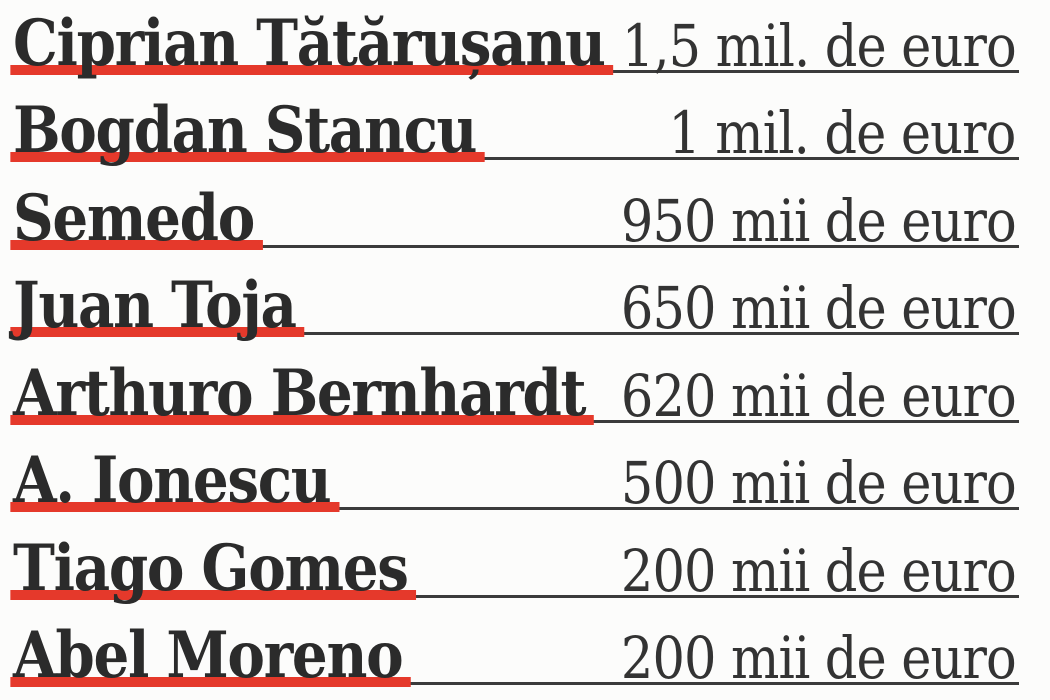  What do you see at coordinates (136, 218) in the screenshot?
I see `player-name: Semedo` at bounding box center [136, 218].